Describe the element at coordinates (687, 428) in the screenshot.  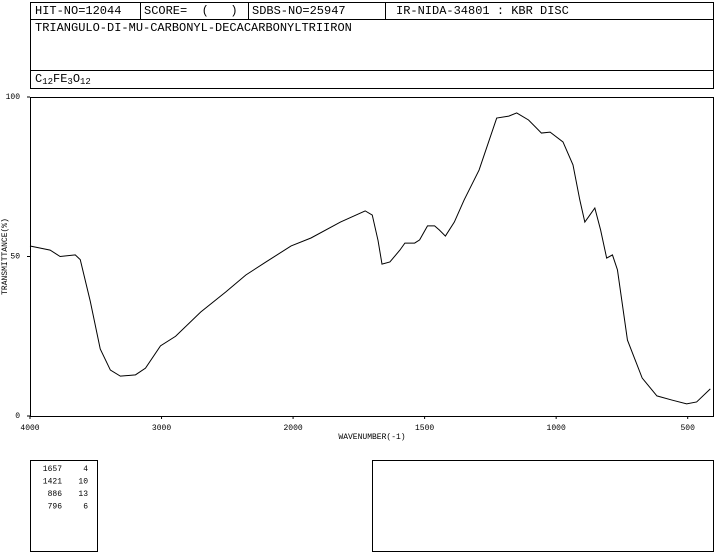
I see `x-tick-label: 500` at that location.